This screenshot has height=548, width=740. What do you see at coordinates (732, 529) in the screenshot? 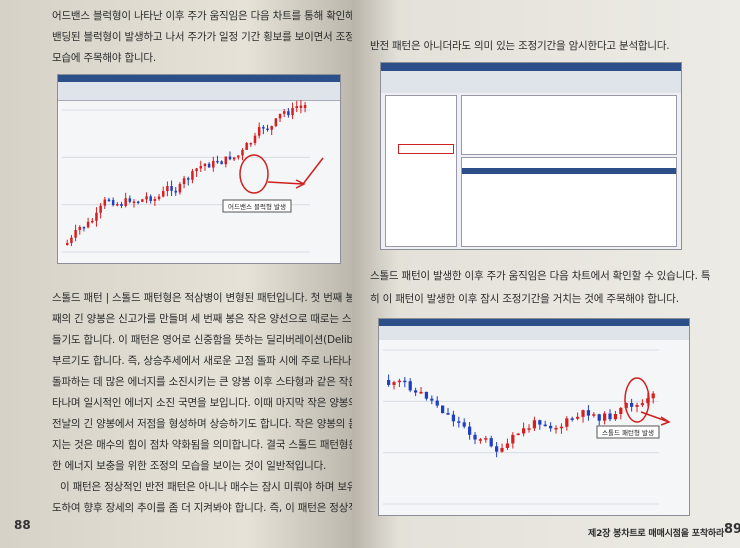
I see `page-number: 89` at bounding box center [732, 529].